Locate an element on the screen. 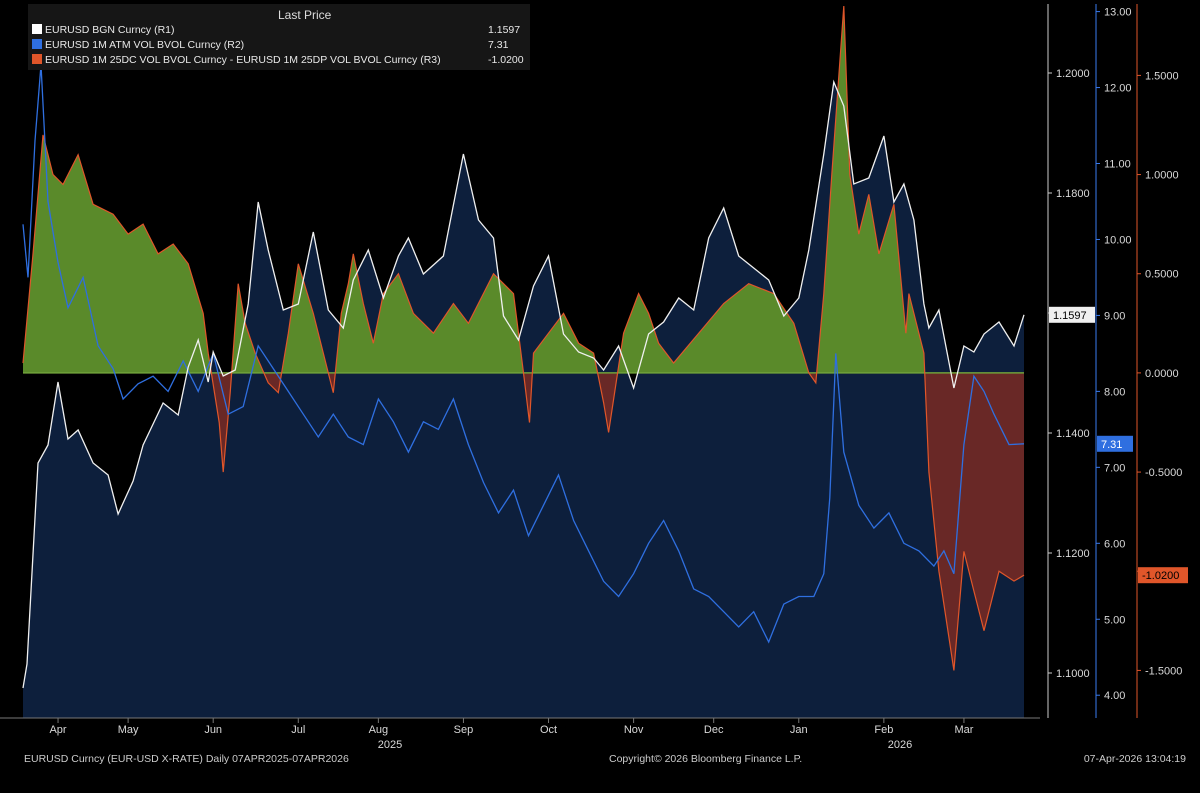 This screenshot has height=793, width=1200. last-value-label-r3: -1.0200 is located at coordinates (1160, 576).